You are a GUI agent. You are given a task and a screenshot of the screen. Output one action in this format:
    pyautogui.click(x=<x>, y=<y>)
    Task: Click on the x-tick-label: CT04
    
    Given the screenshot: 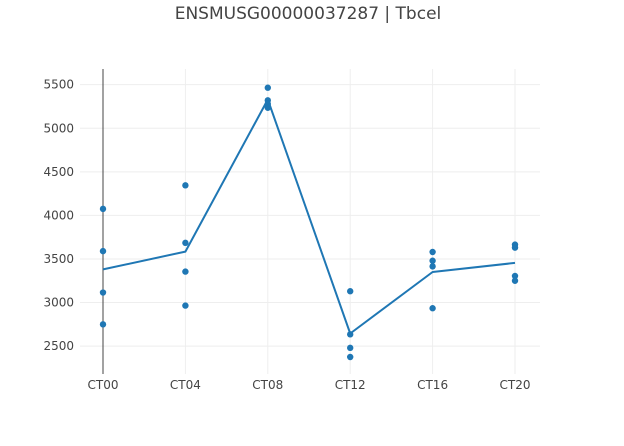 What is the action you would take?
    pyautogui.click(x=185, y=385)
    